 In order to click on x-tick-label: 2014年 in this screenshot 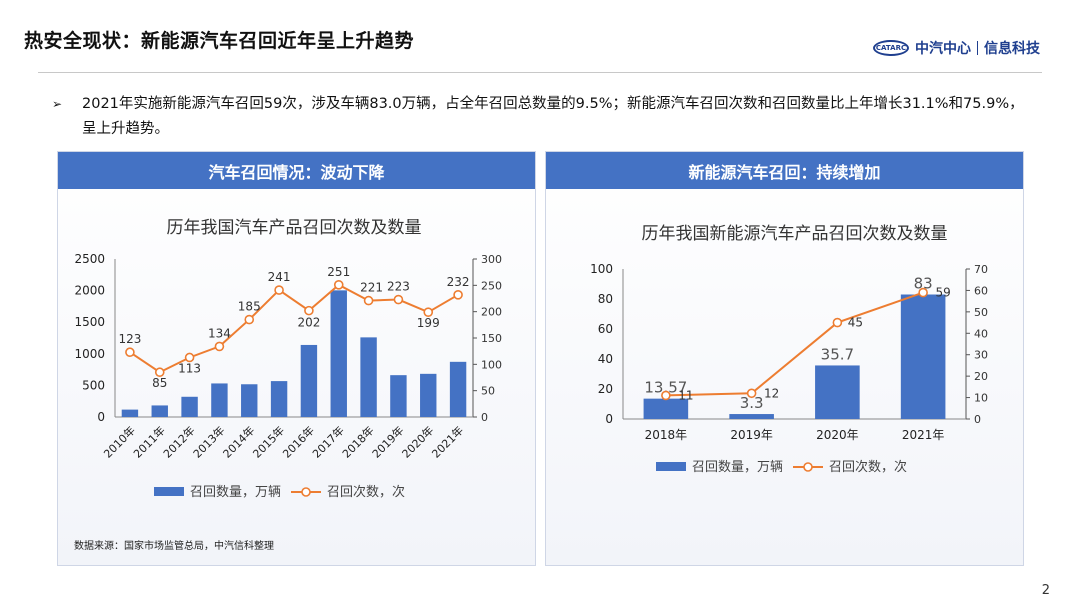, I will do `click(238, 441)`.